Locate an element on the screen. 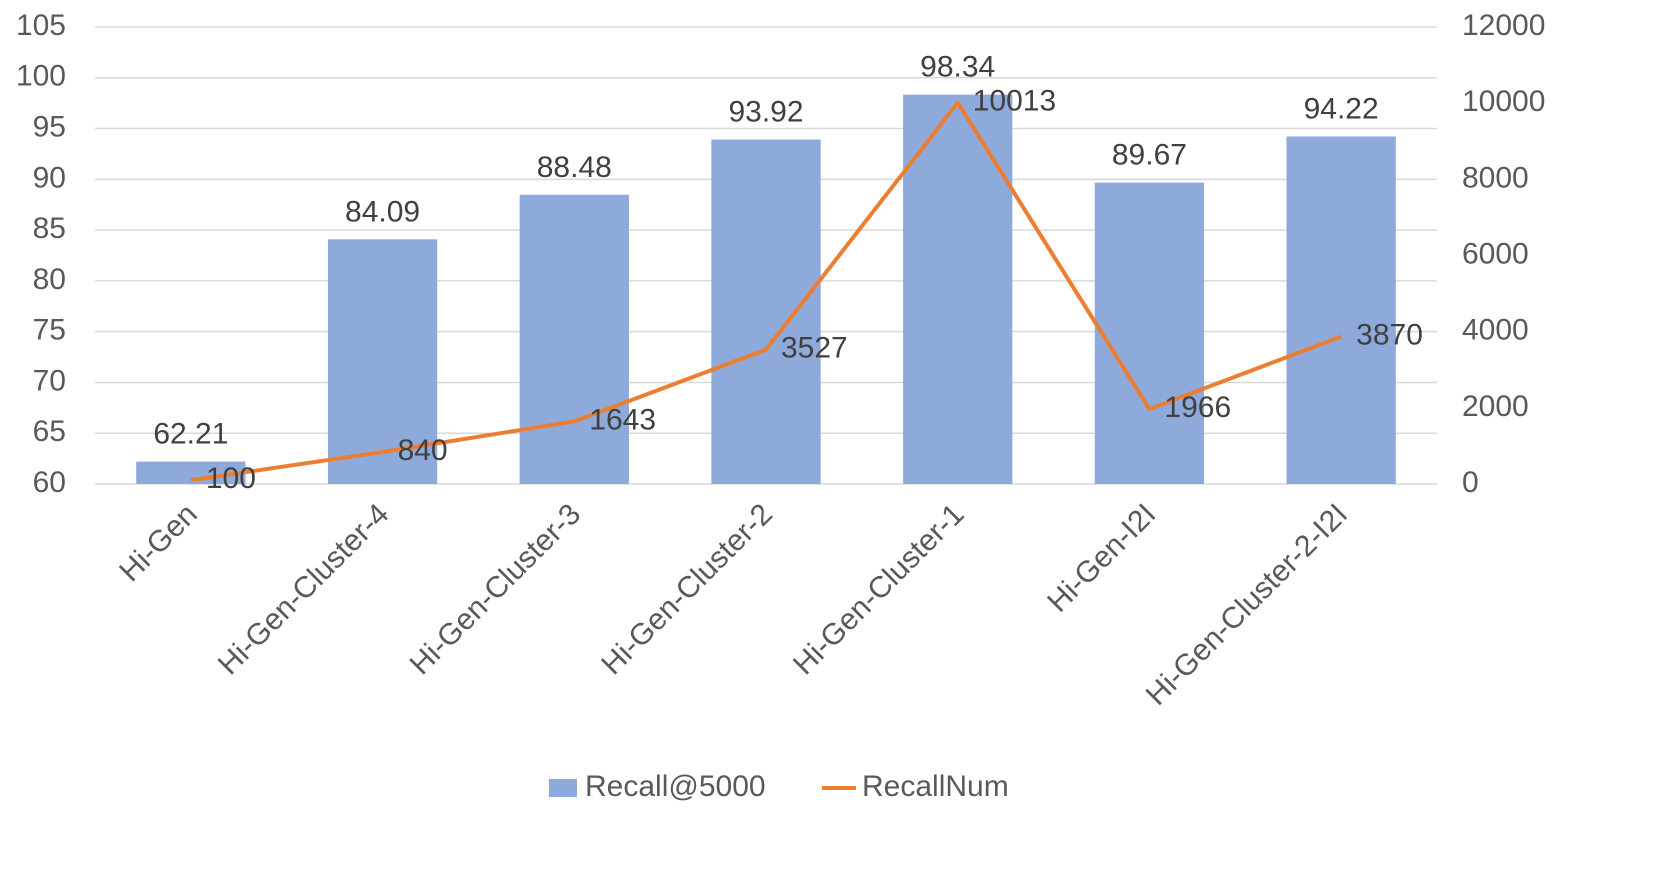 The height and width of the screenshot is (870, 1661). legend: Recall@5000 RecallNum is located at coordinates (779, 786).